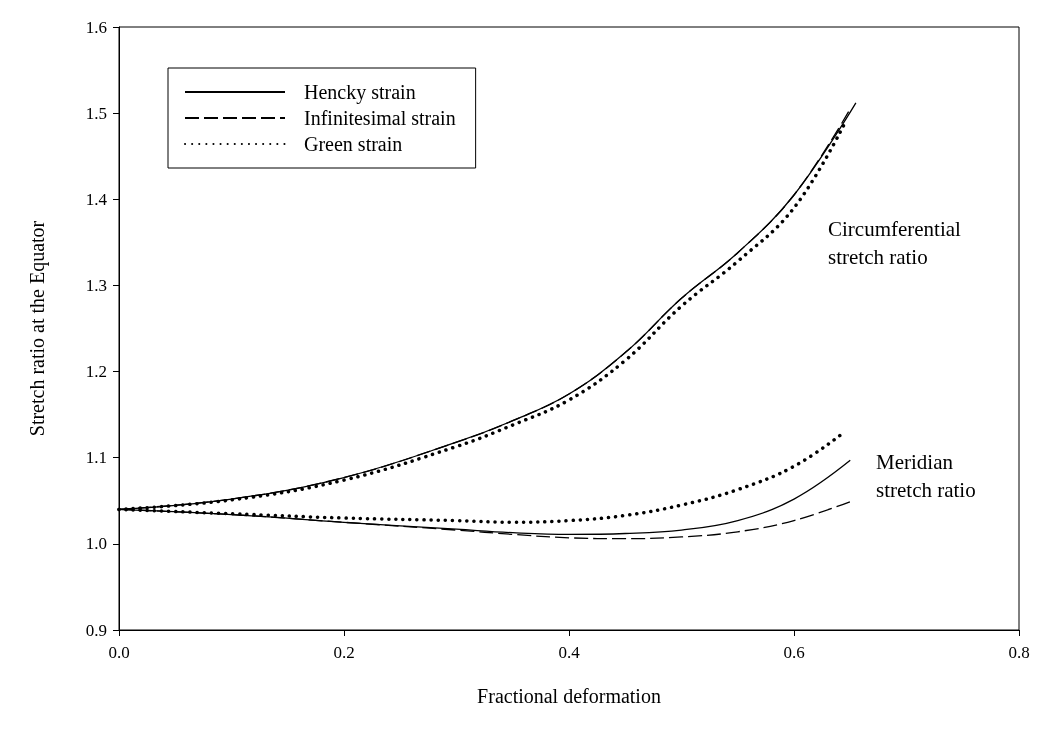  I want to click on x-tick-label: 0.2, so click(344, 652).